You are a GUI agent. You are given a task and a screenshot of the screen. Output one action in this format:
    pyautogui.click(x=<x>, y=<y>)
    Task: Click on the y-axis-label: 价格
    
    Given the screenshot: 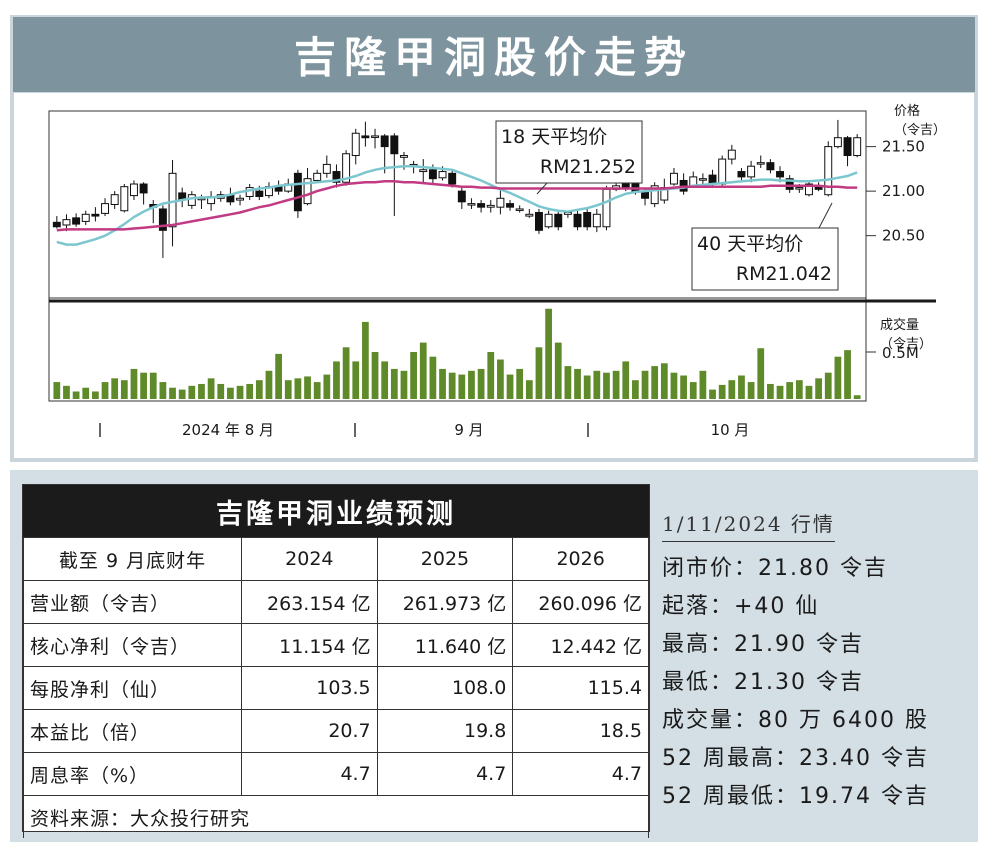 What is the action you would take?
    pyautogui.click(x=907, y=111)
    